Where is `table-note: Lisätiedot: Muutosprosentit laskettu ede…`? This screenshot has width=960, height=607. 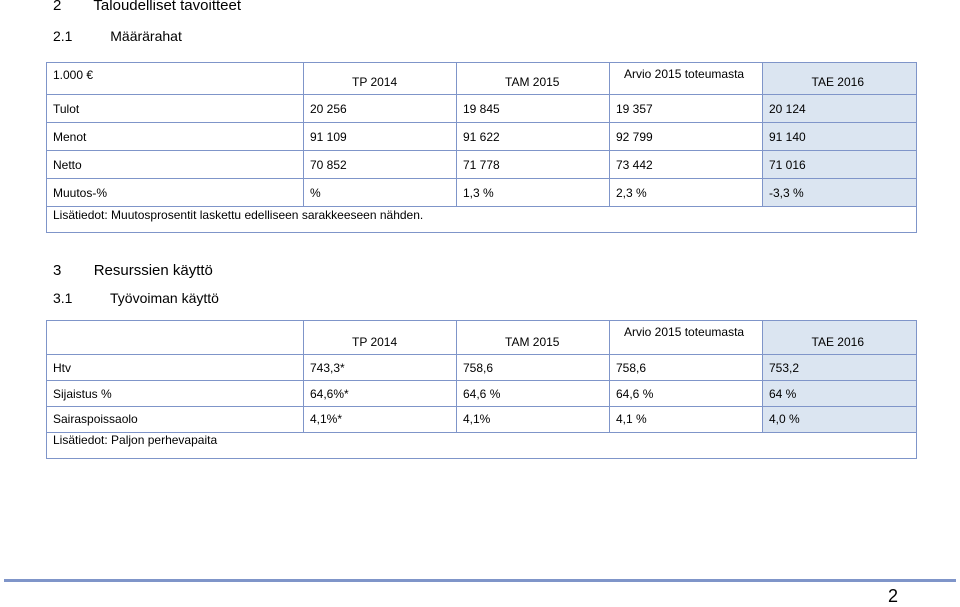 table-note: Lisätiedot: Muutosprosentit laskettu ede… is located at coordinates (481, 219).